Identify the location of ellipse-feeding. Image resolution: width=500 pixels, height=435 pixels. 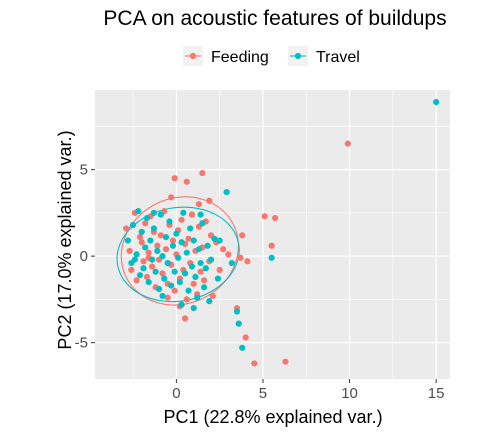
(179, 251).